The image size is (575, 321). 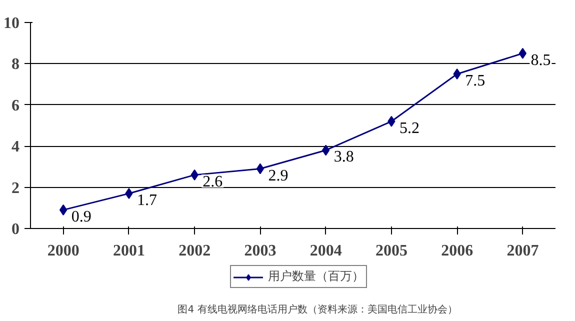 What do you see at coordinates (344, 157) in the screenshot?
I see `data-label: 3.8` at bounding box center [344, 157].